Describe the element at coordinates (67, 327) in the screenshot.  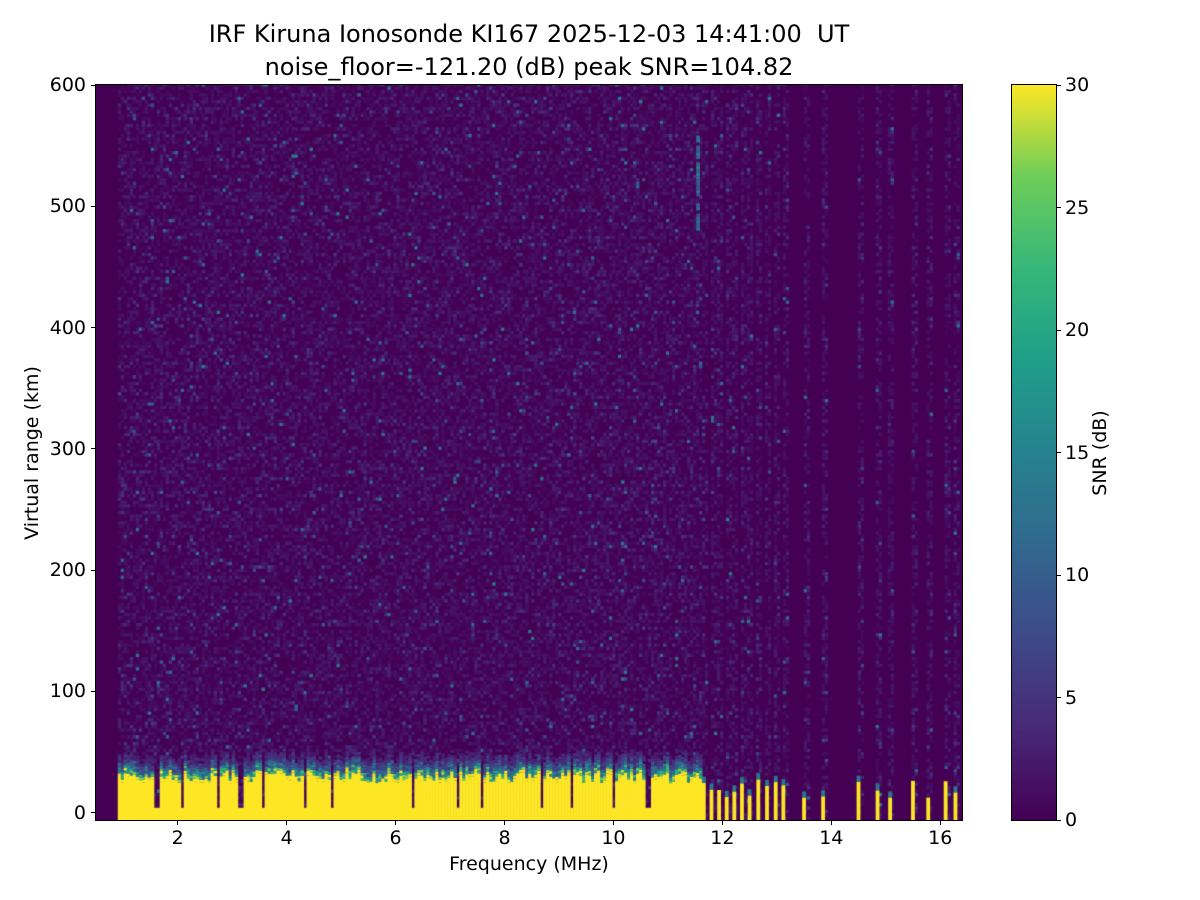
I see `y-tick-label: 400` at that location.